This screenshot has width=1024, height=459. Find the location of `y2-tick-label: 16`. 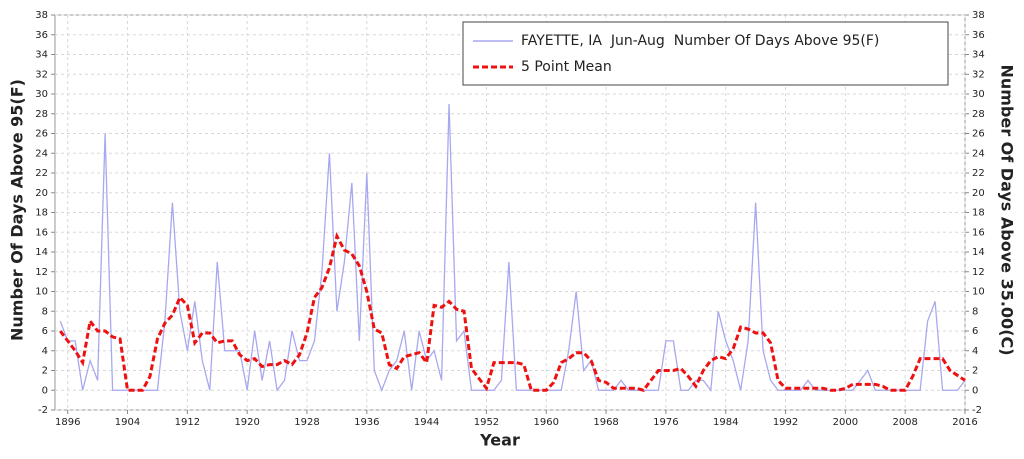

y2-tick-label: 16 is located at coordinates (978, 232).